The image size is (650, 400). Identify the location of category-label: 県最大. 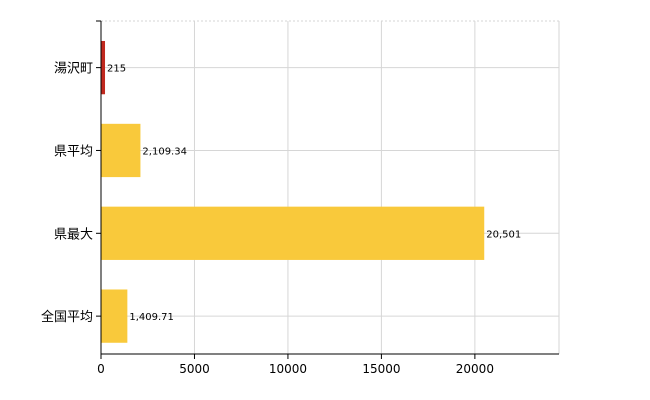
(73, 234).